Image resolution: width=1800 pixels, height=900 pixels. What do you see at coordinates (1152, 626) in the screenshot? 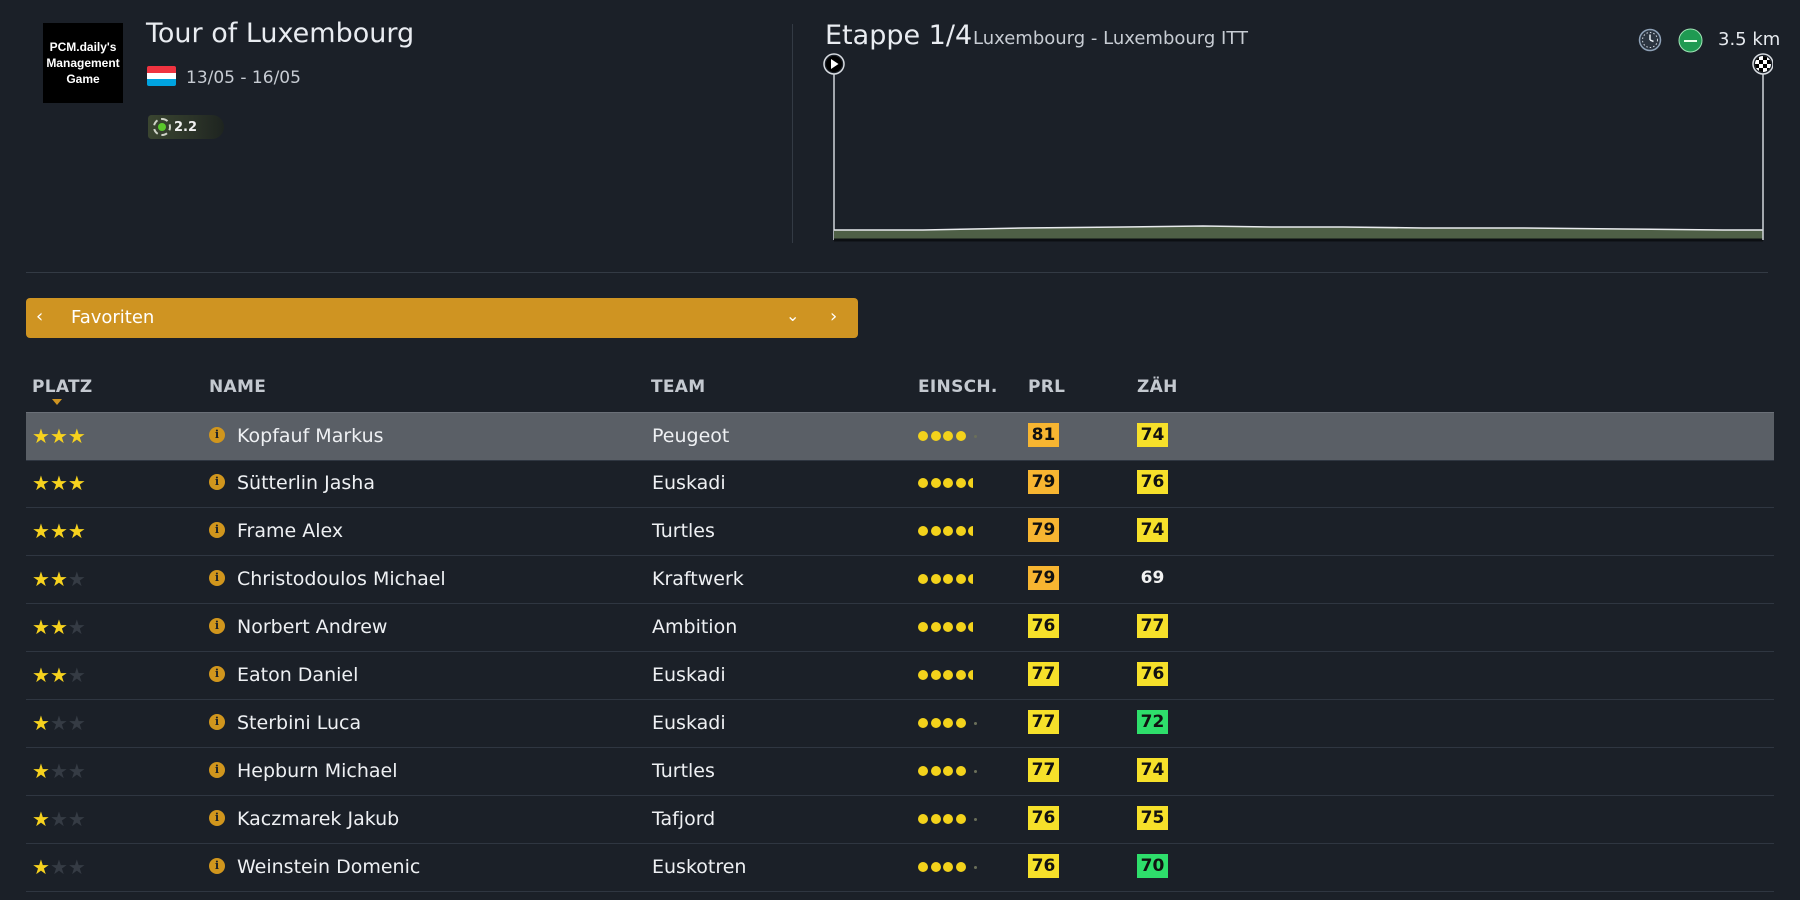
I see `zah-value: 77` at bounding box center [1152, 626].